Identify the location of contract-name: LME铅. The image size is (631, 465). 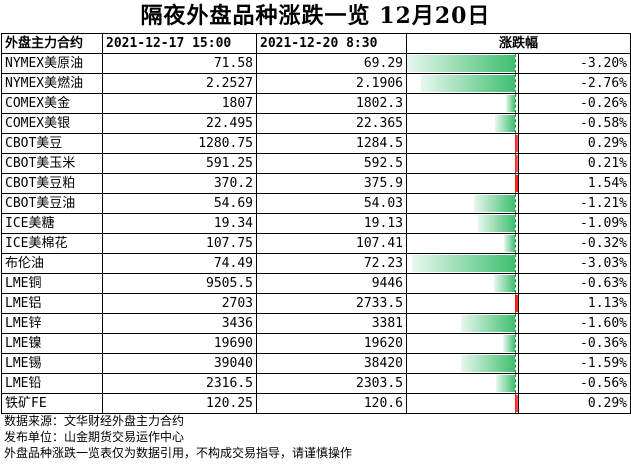
(52, 383).